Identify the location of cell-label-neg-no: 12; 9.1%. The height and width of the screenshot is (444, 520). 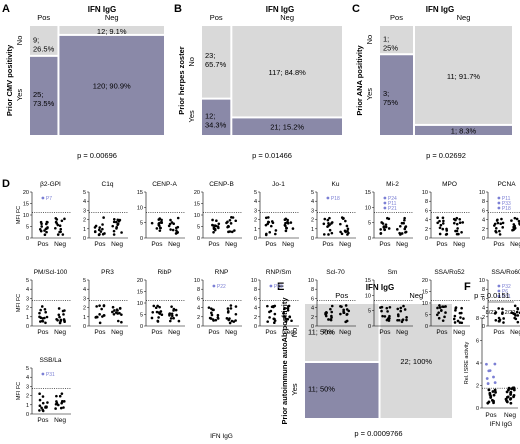
(112, 31).